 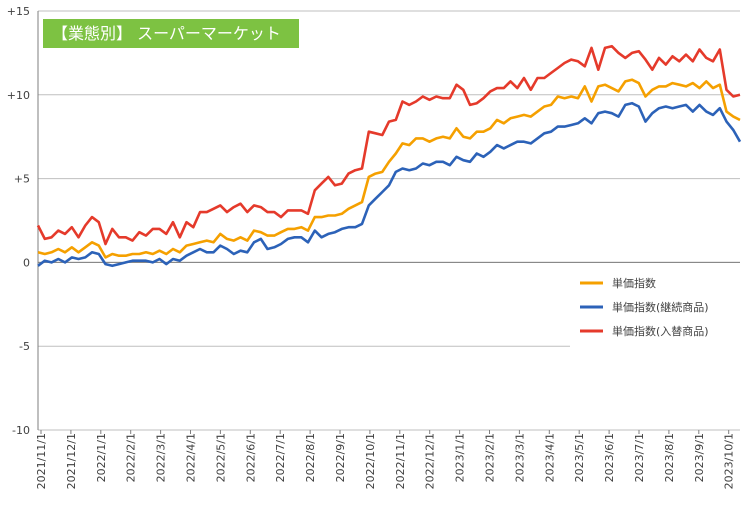 What do you see at coordinates (21, 430) in the screenshot?
I see `y-tick-label: -10` at bounding box center [21, 430].